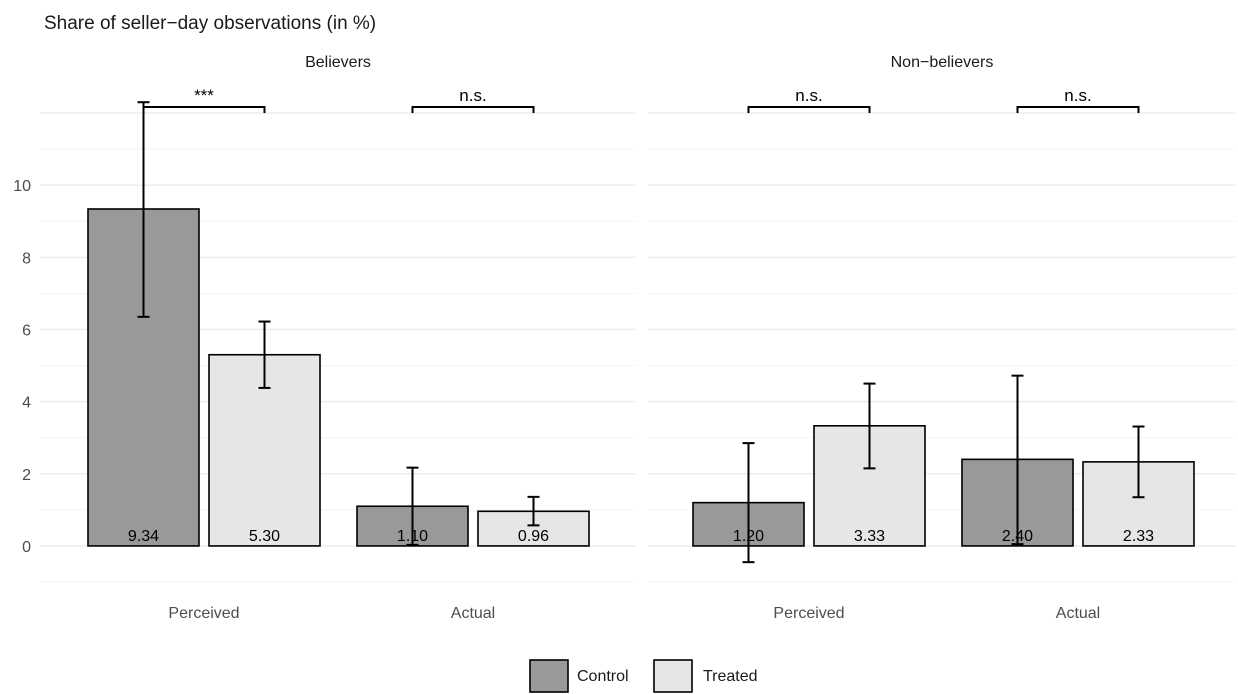 This screenshot has width=1238, height=694. Describe the element at coordinates (26, 330) in the screenshot. I see `y-tick-label: 6` at that location.